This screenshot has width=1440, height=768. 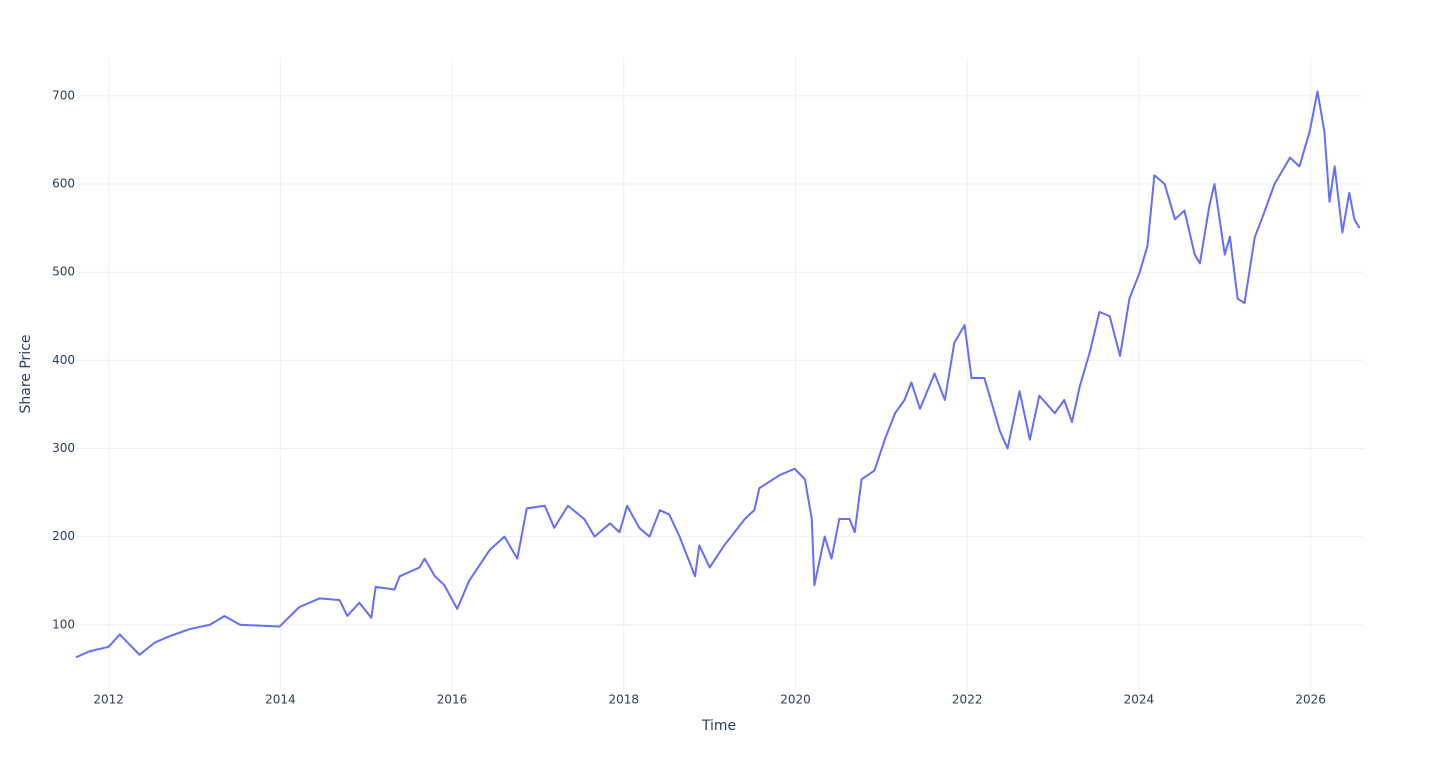 I want to click on y-tick-label: 600, so click(x=63, y=184).